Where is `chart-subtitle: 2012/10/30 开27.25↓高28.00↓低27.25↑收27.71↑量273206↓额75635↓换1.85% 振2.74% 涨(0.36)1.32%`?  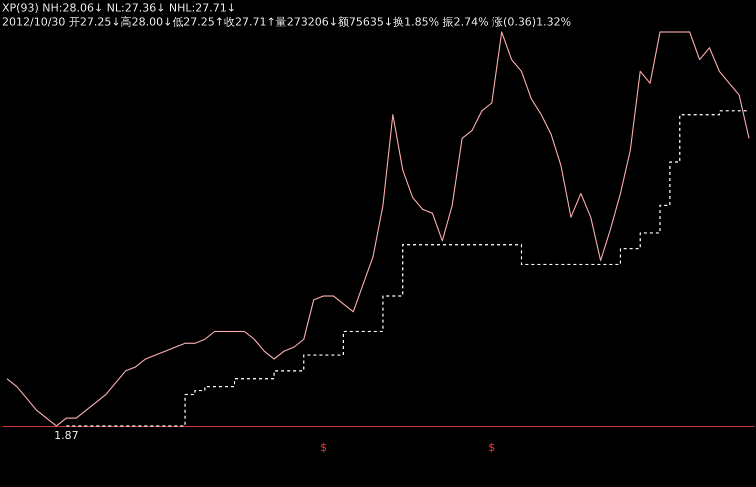
chart-subtitle: 2012/10/30 开27.25↓高28.00↓低27.25↑收27.71↑量273206↓额75635↓换1.85% 振2.74% 涨(0.36)1.32% is located at coordinates (287, 21).